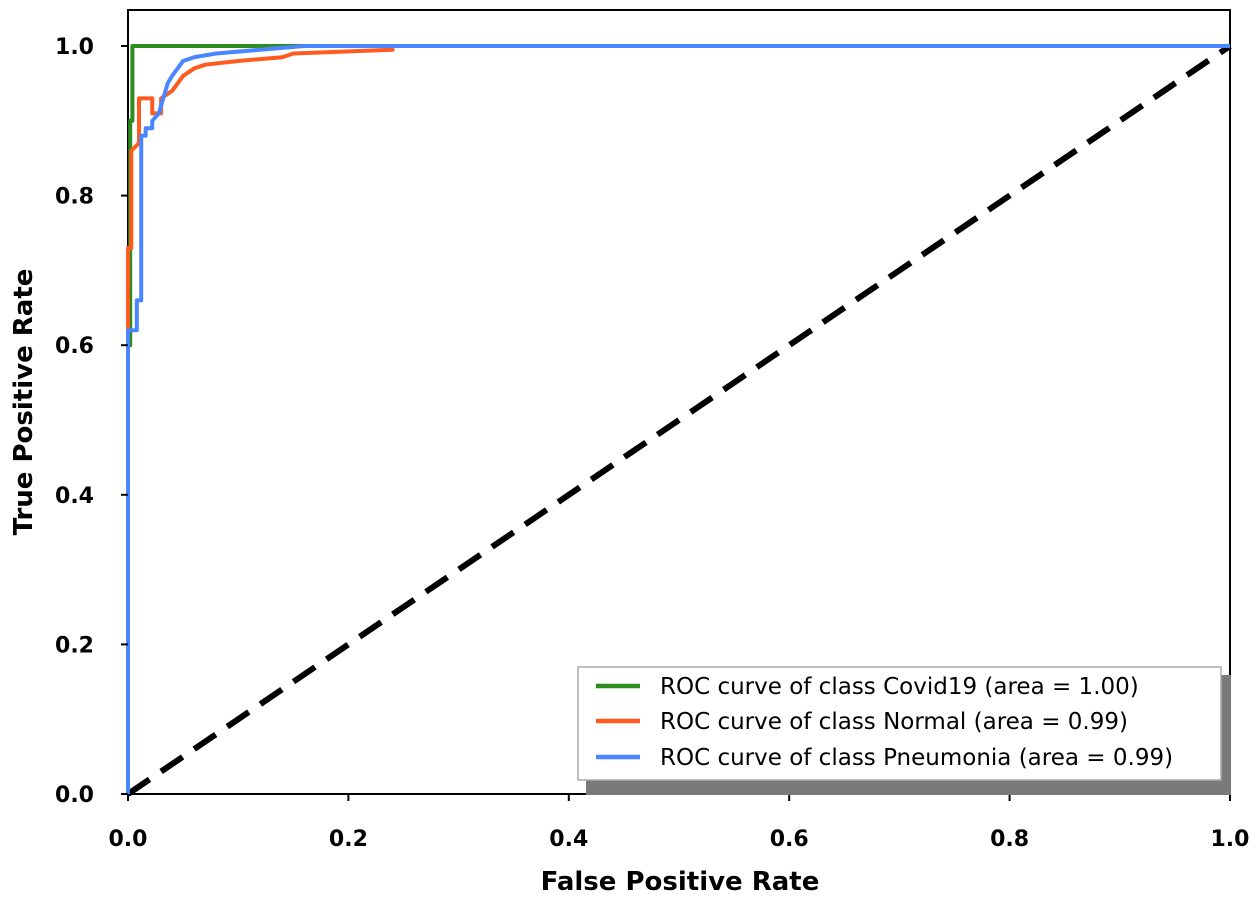 The width and height of the screenshot is (1260, 897). Describe the element at coordinates (24, 402) in the screenshot. I see `y-axis-label: True Positive Rate` at that location.